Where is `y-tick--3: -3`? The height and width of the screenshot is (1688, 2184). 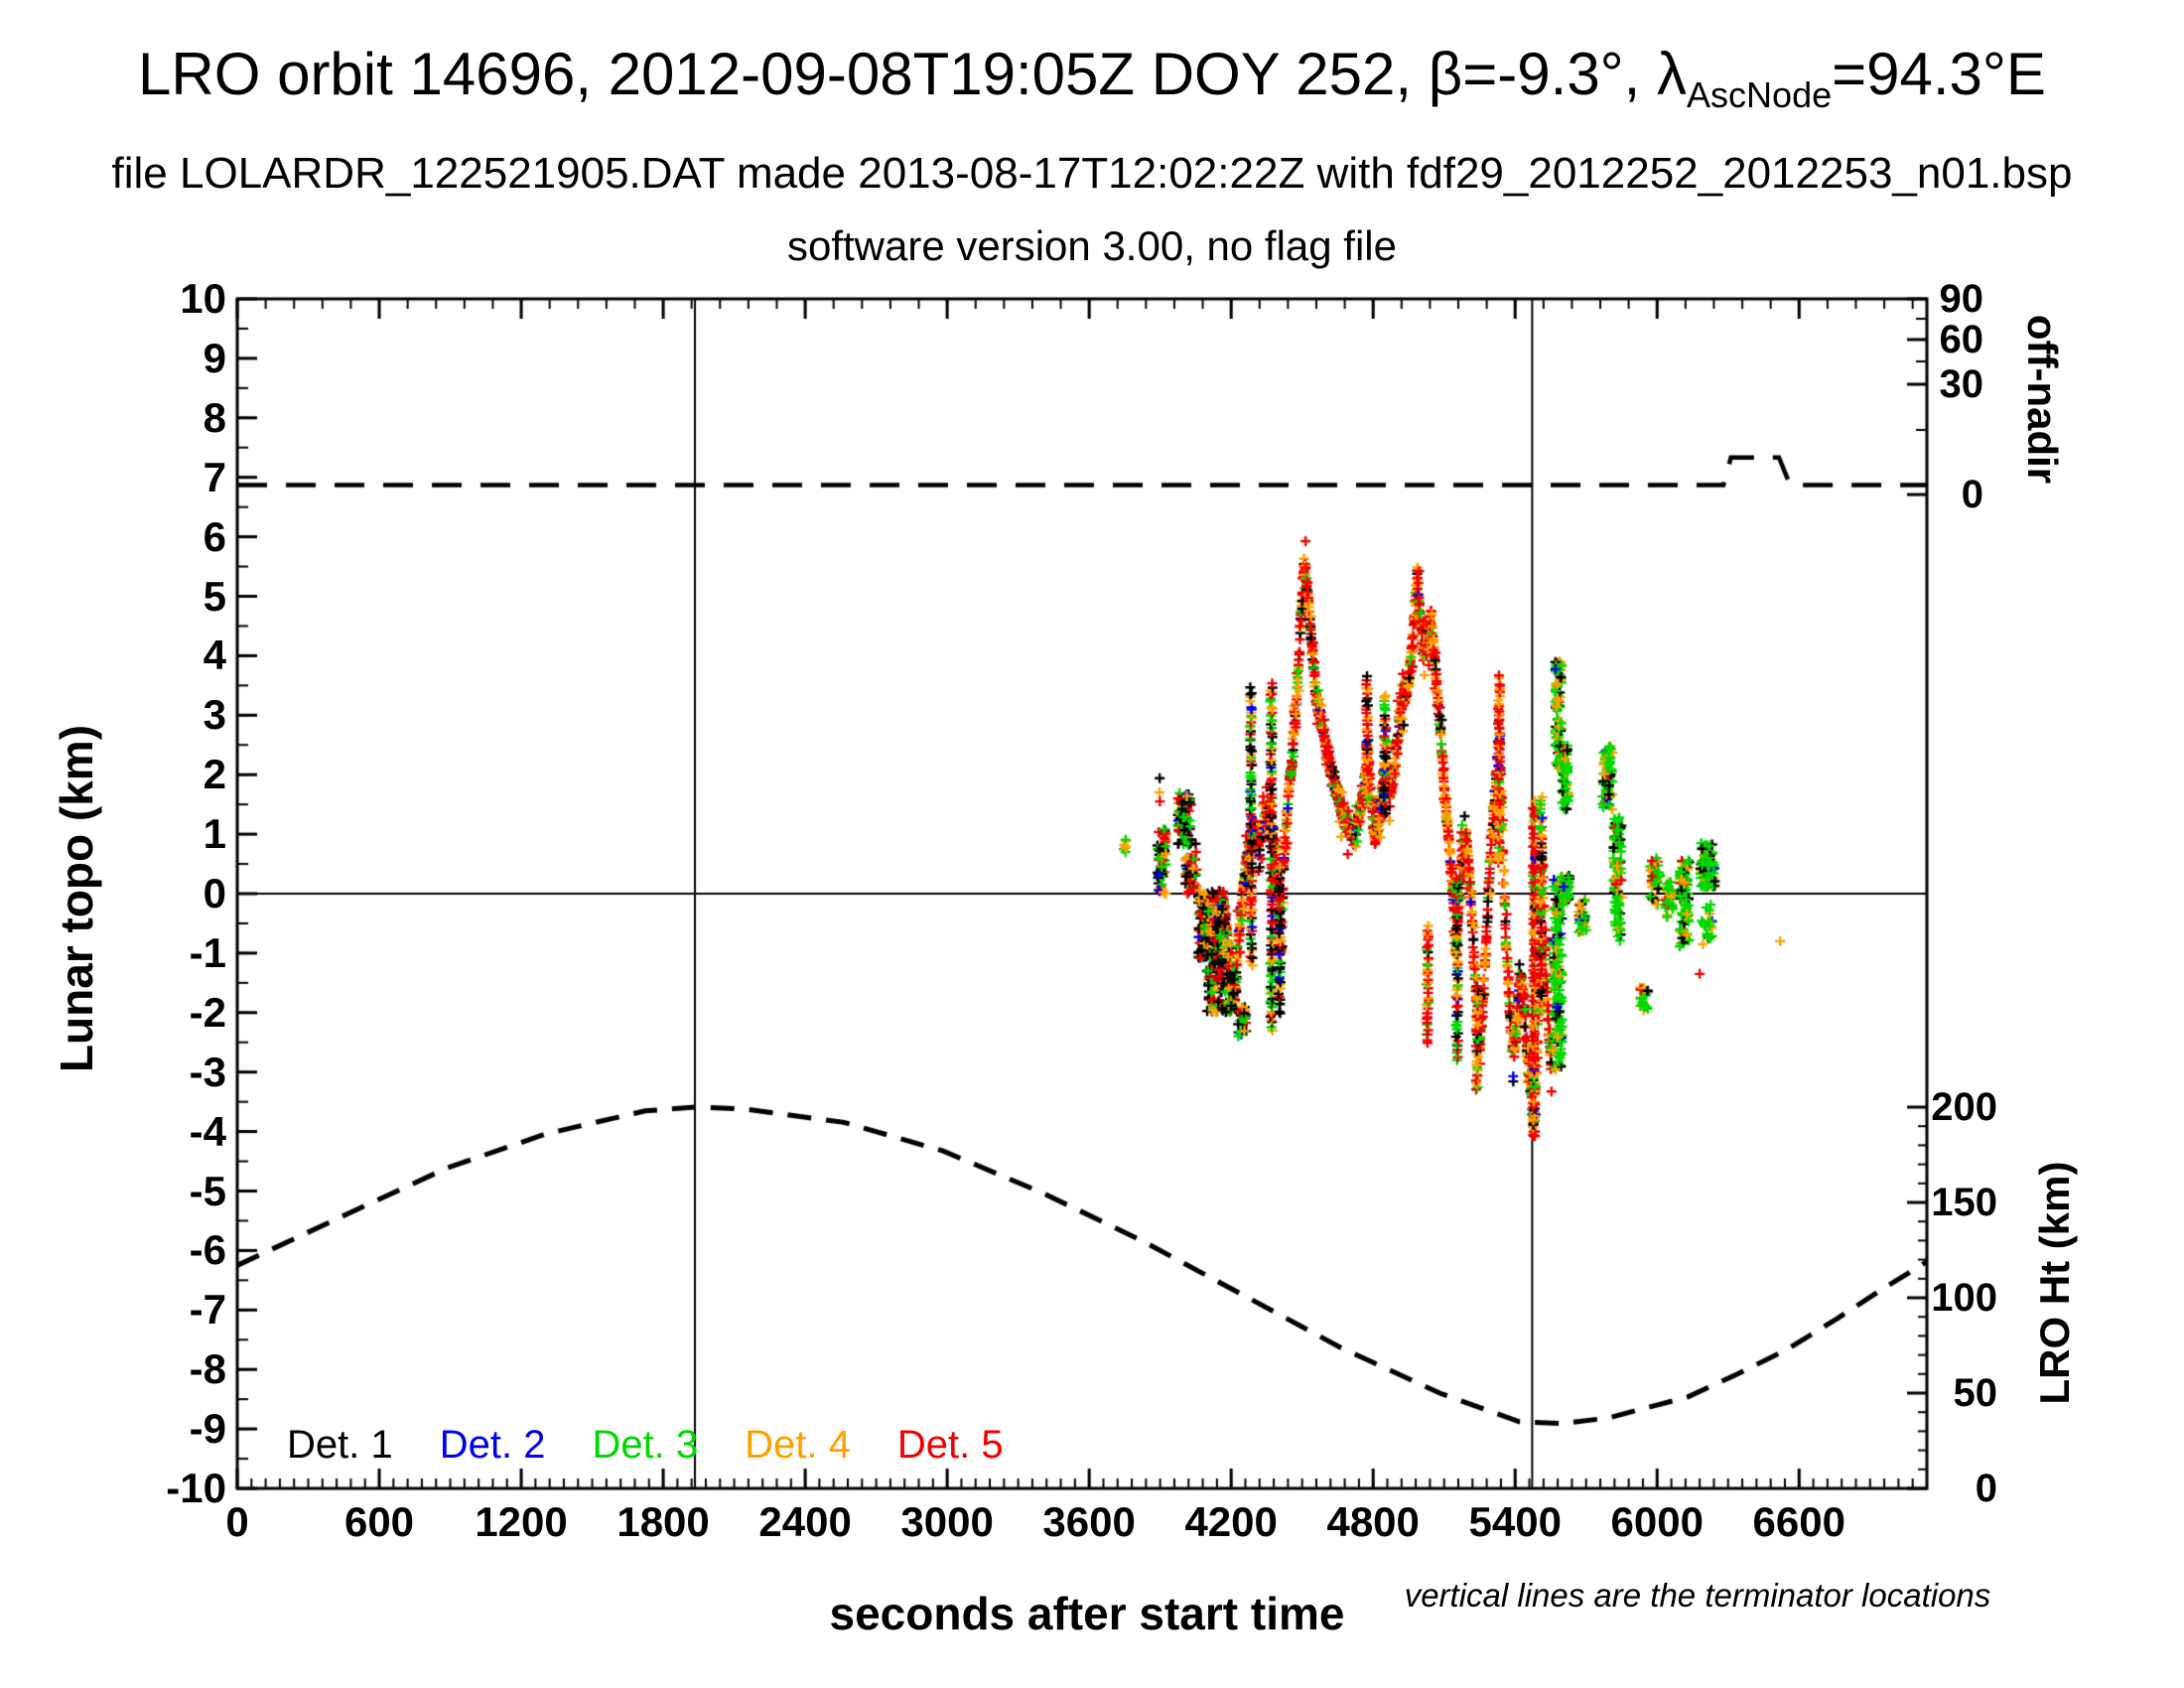
y-tick--3: -3 is located at coordinates (207, 1071).